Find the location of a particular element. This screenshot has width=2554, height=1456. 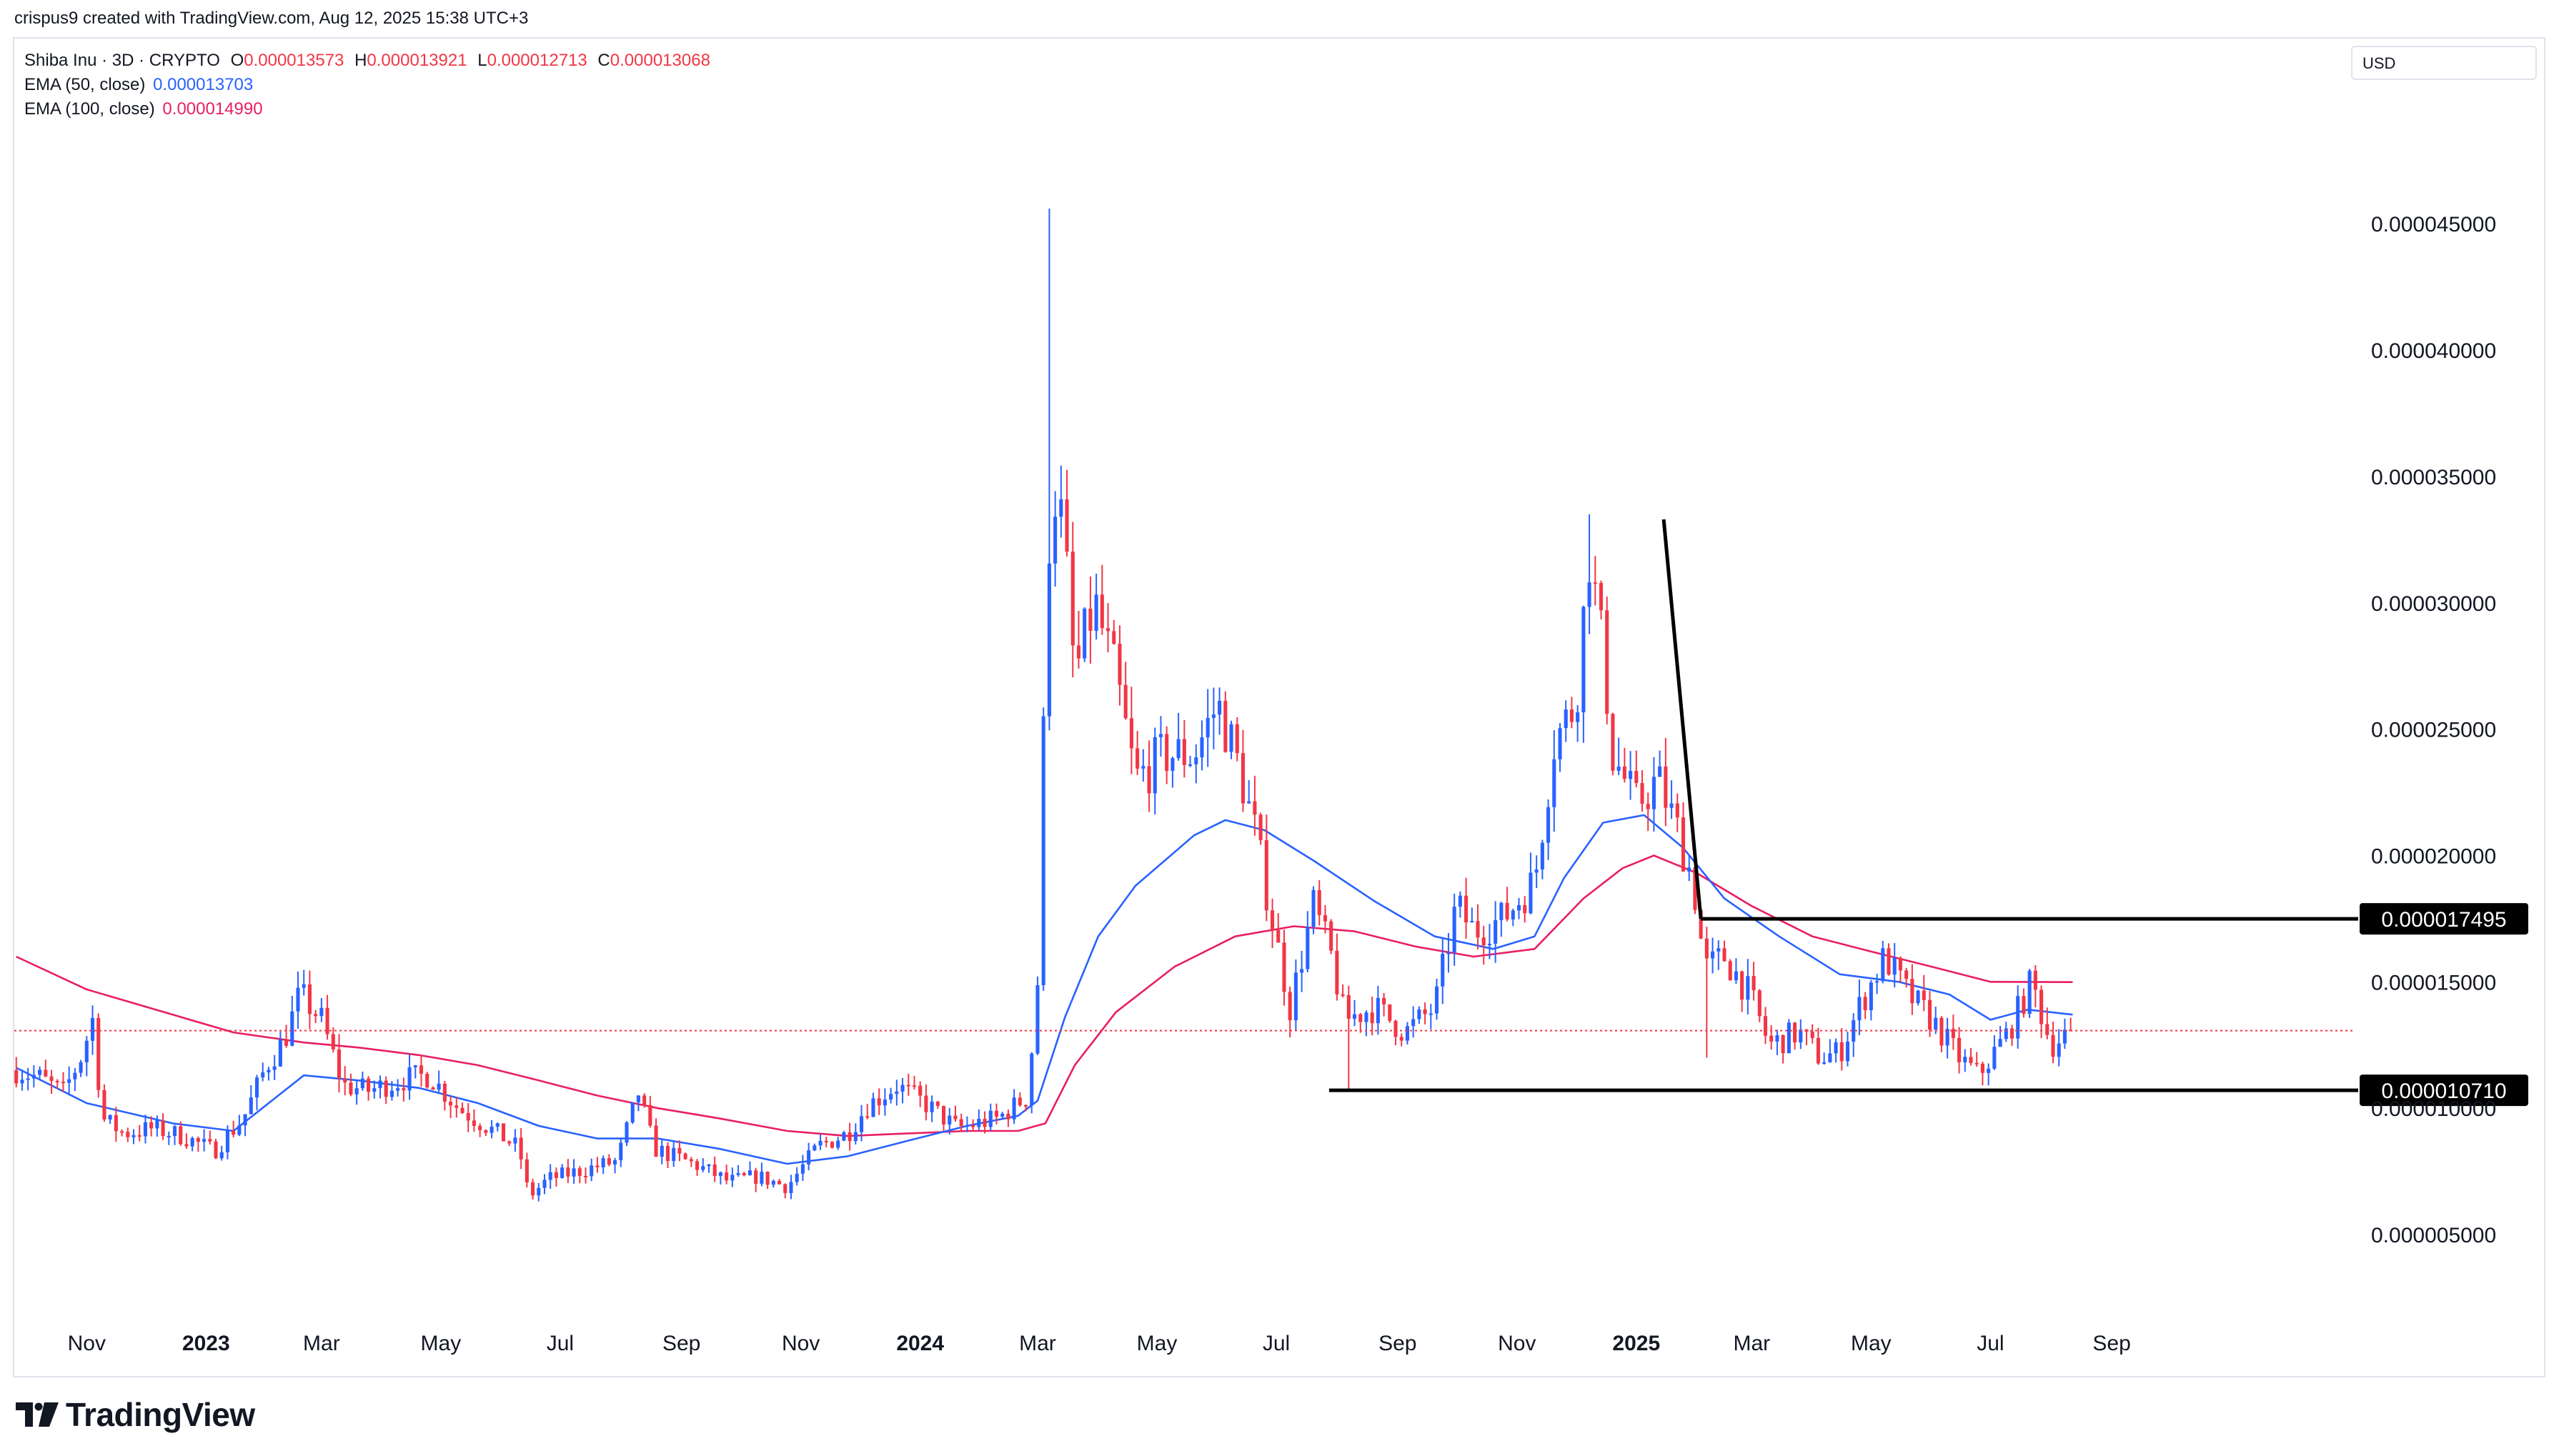

horizontal-level-label: 0.000017495 is located at coordinates (2443, 920).